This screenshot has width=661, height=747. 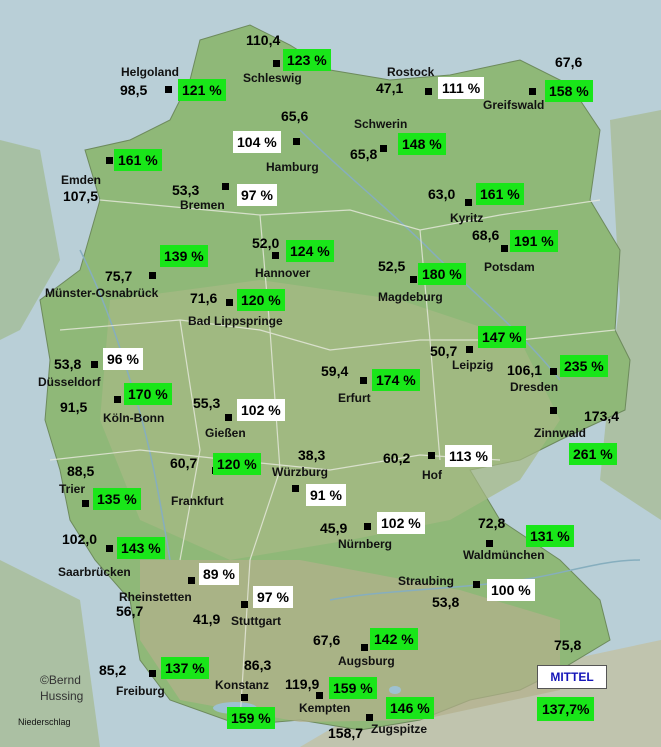 I want to click on percent-badge: 121 %, so click(x=202, y=90).